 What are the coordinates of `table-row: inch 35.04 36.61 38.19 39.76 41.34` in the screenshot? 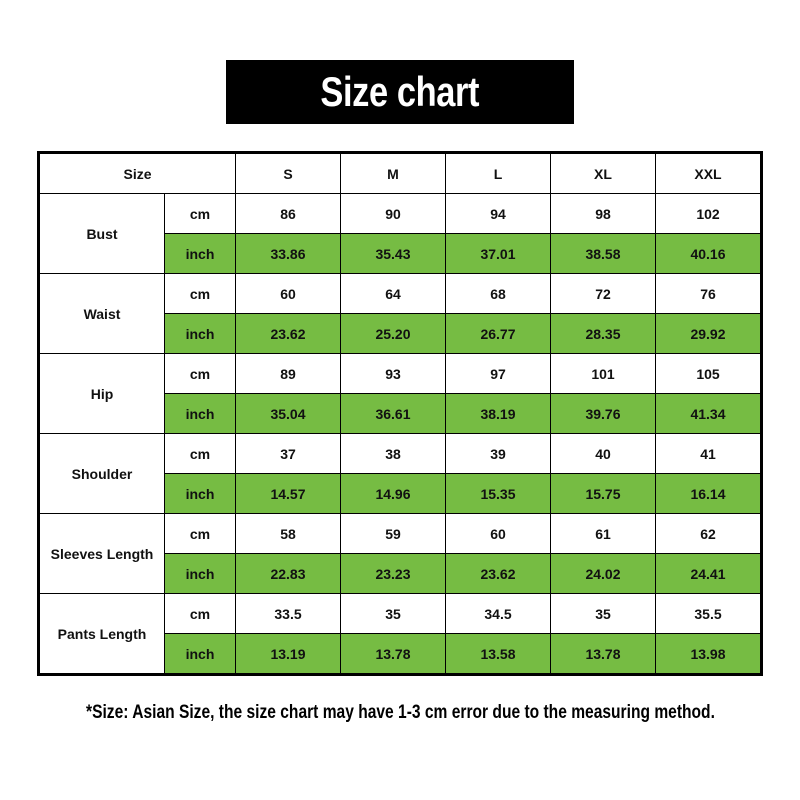 It's located at (400, 413).